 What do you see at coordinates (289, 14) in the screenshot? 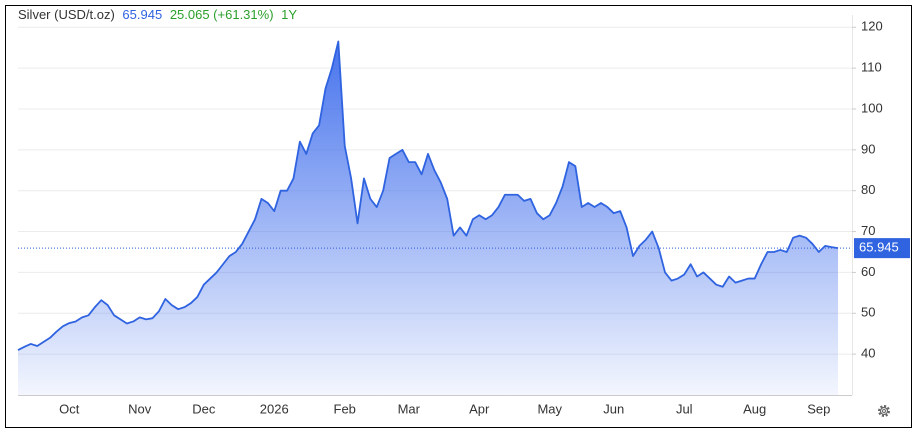
I see `period: 1Y` at bounding box center [289, 14].